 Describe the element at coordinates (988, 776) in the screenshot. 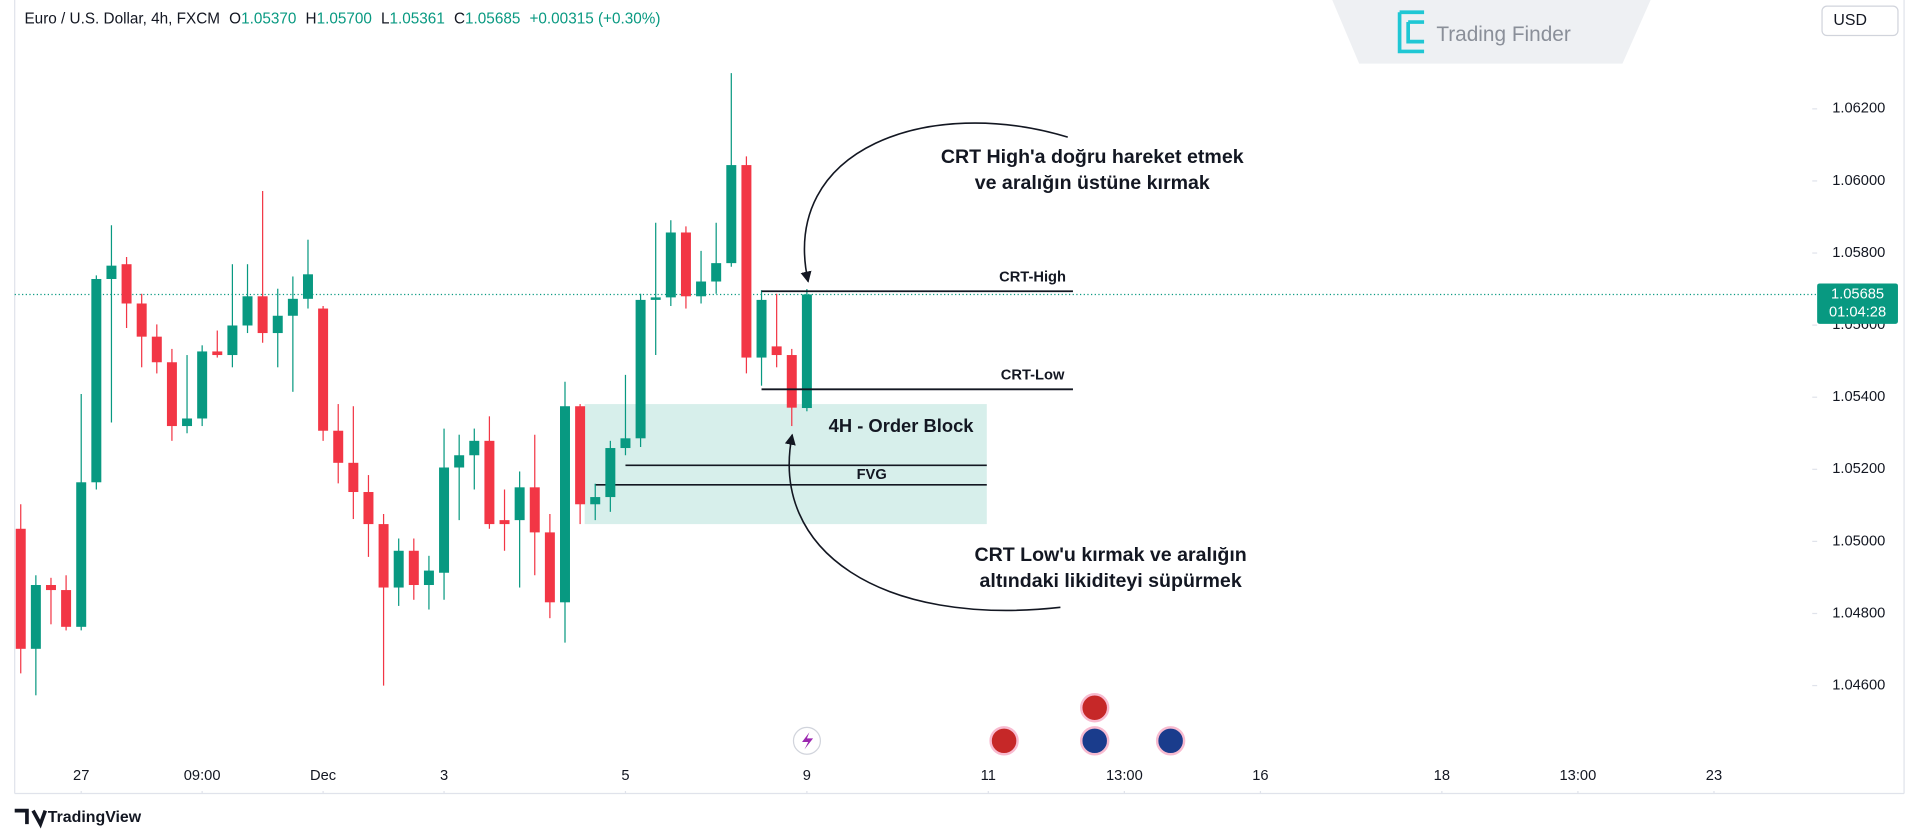

I see `x-tick-label: 11` at that location.